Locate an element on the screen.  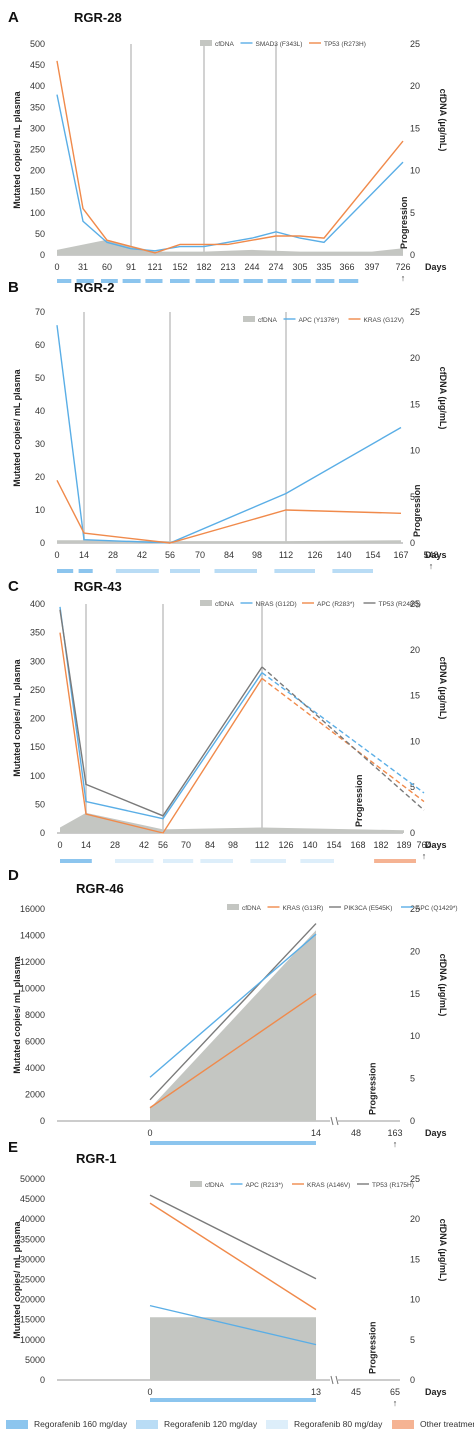
y-tick-label: 12000 is located at coordinates (32, 962).